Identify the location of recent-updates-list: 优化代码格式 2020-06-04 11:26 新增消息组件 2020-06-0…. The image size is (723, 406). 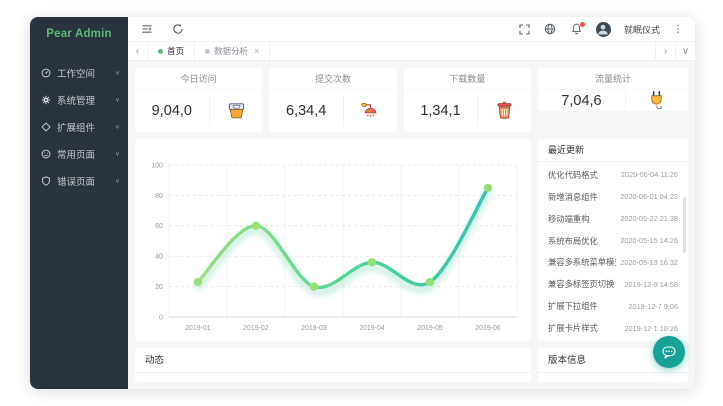
(613, 251).